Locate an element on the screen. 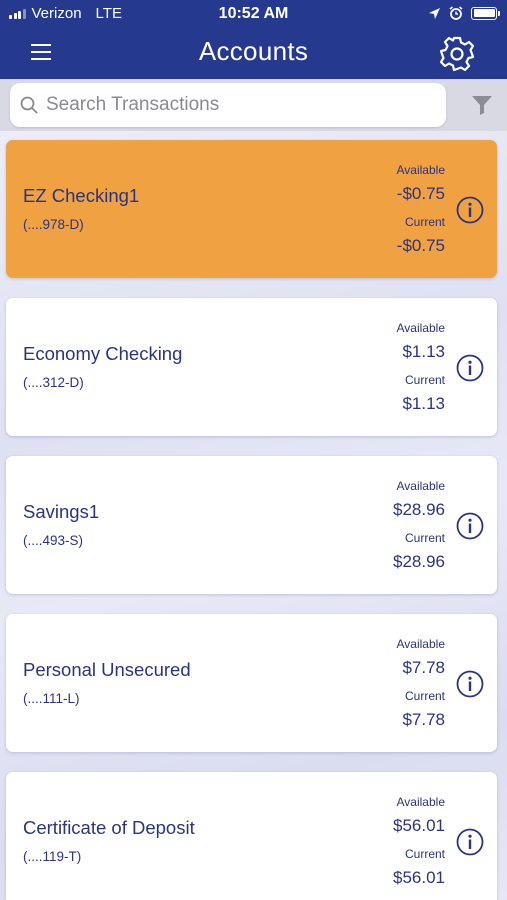 The width and height of the screenshot is (507, 900). account-name: Economy Checking is located at coordinates (103, 353).